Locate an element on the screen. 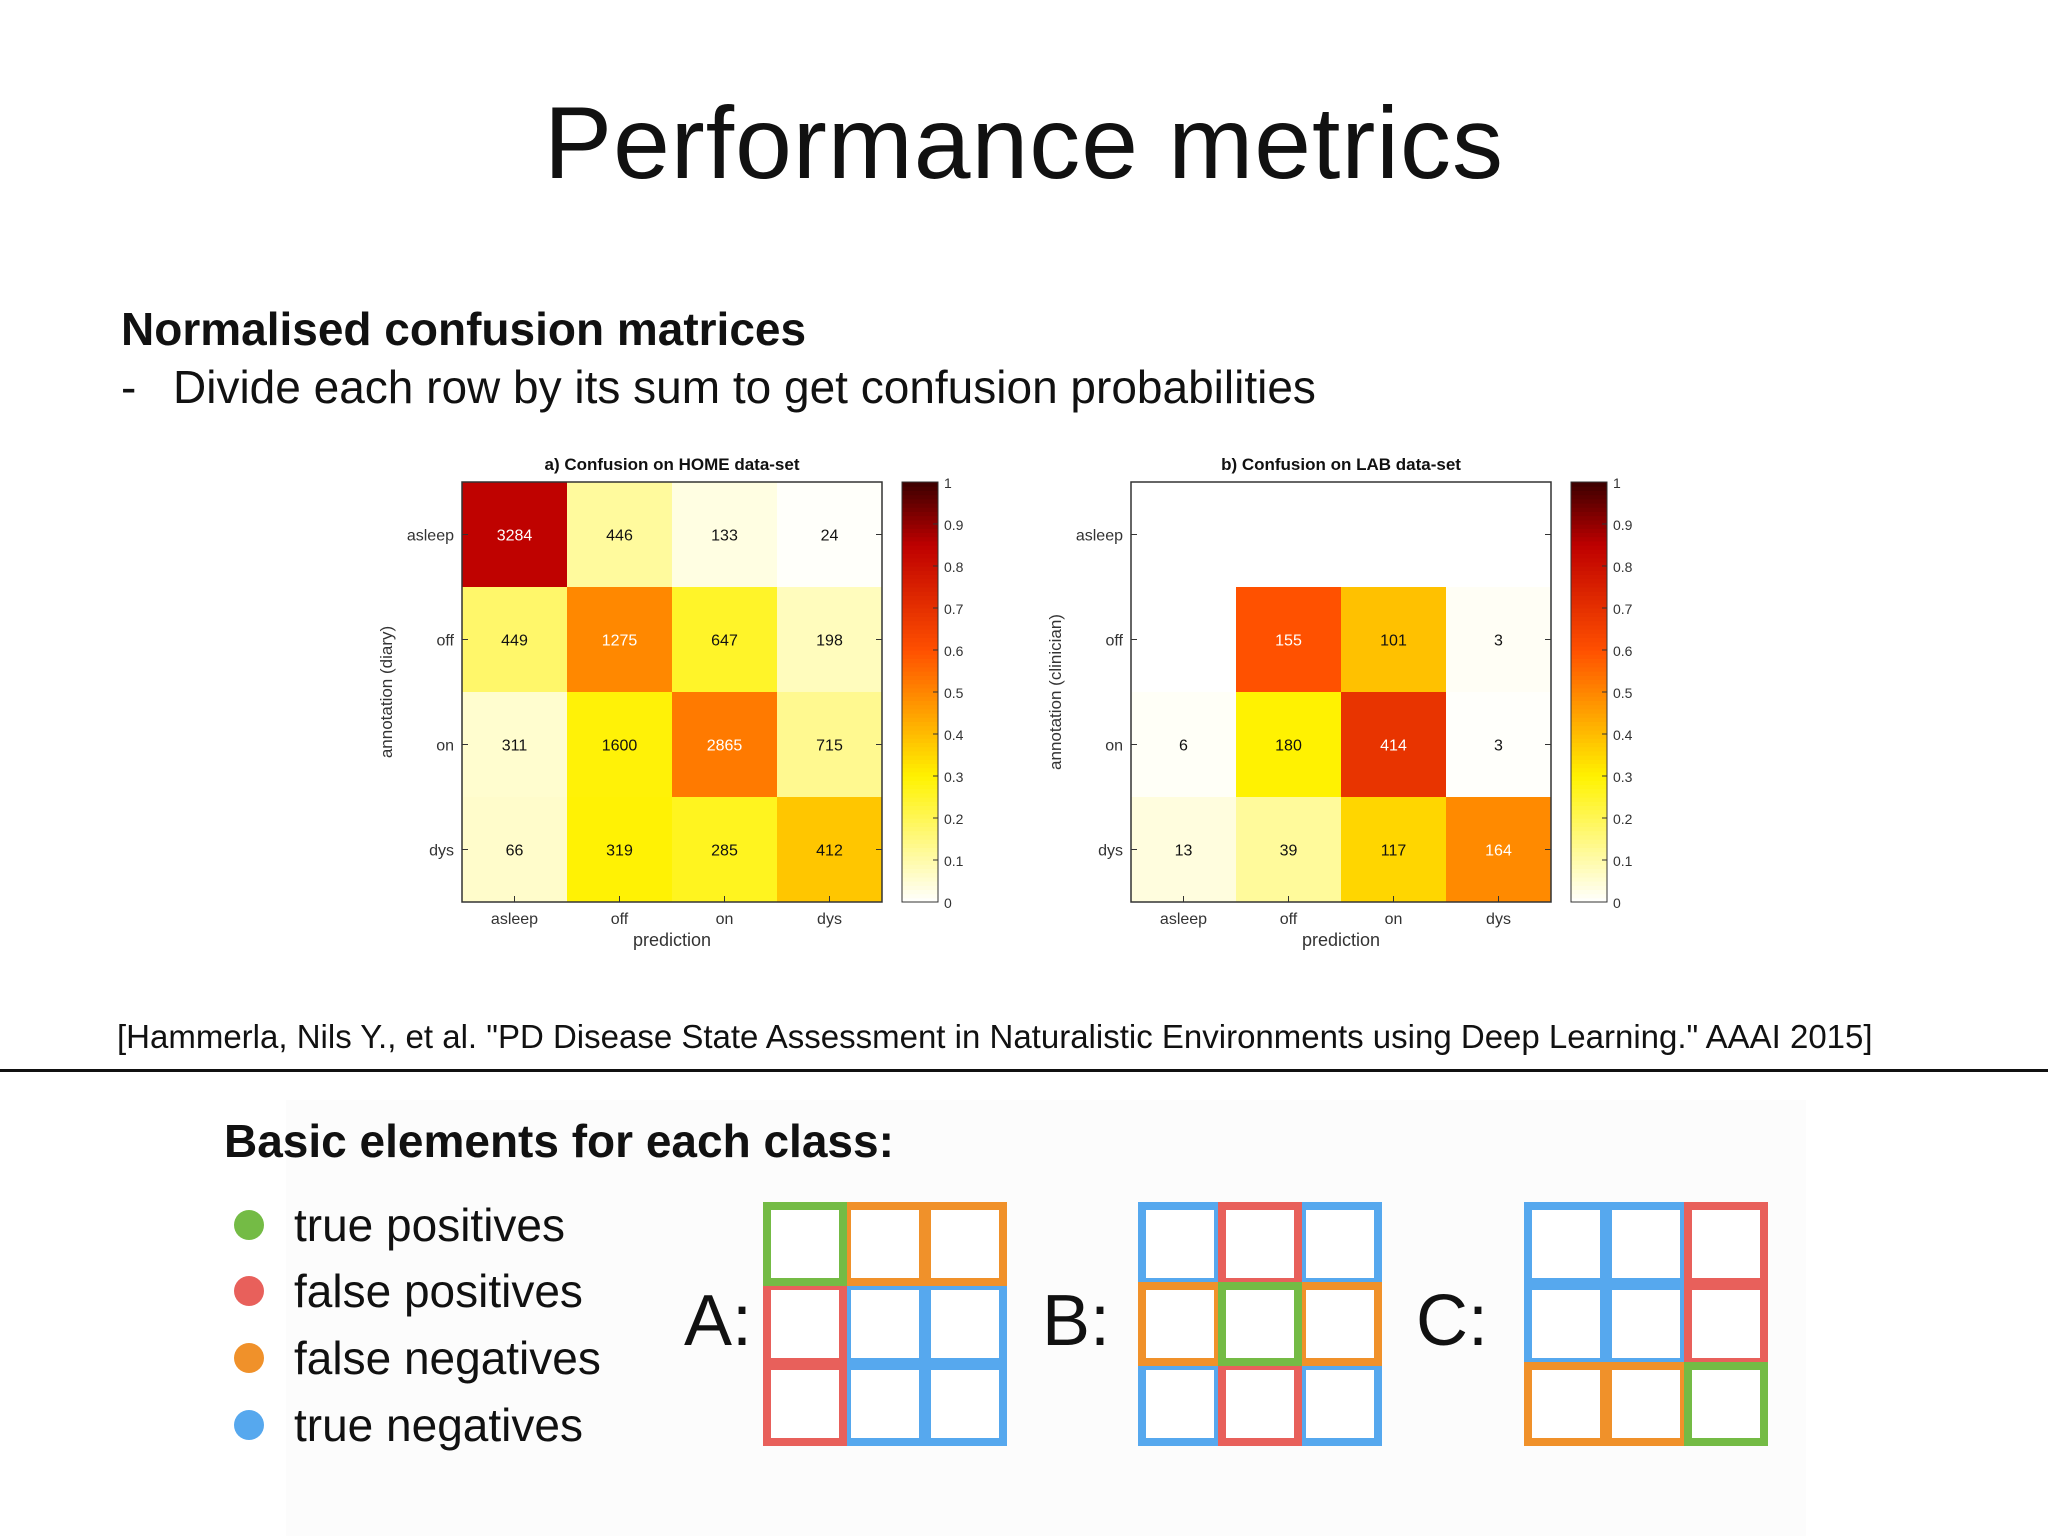 Image resolution: width=2048 pixels, height=1536 pixels. cell-value-label: 180 is located at coordinates (1288, 746).